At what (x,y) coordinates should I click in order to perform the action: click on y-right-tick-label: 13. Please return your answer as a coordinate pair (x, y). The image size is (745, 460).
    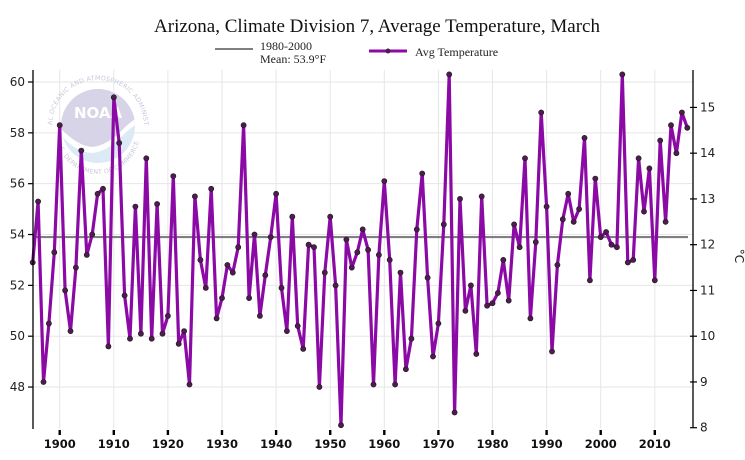
    Looking at the image, I should click on (707, 199).